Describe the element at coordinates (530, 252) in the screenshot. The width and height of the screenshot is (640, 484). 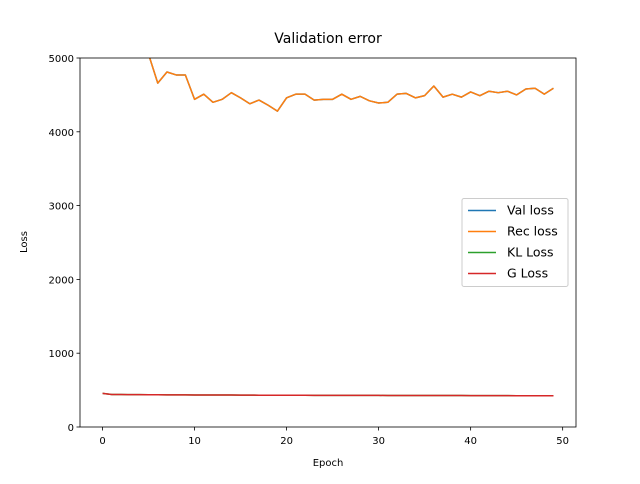
I see `legend-label: KL Loss` at that location.